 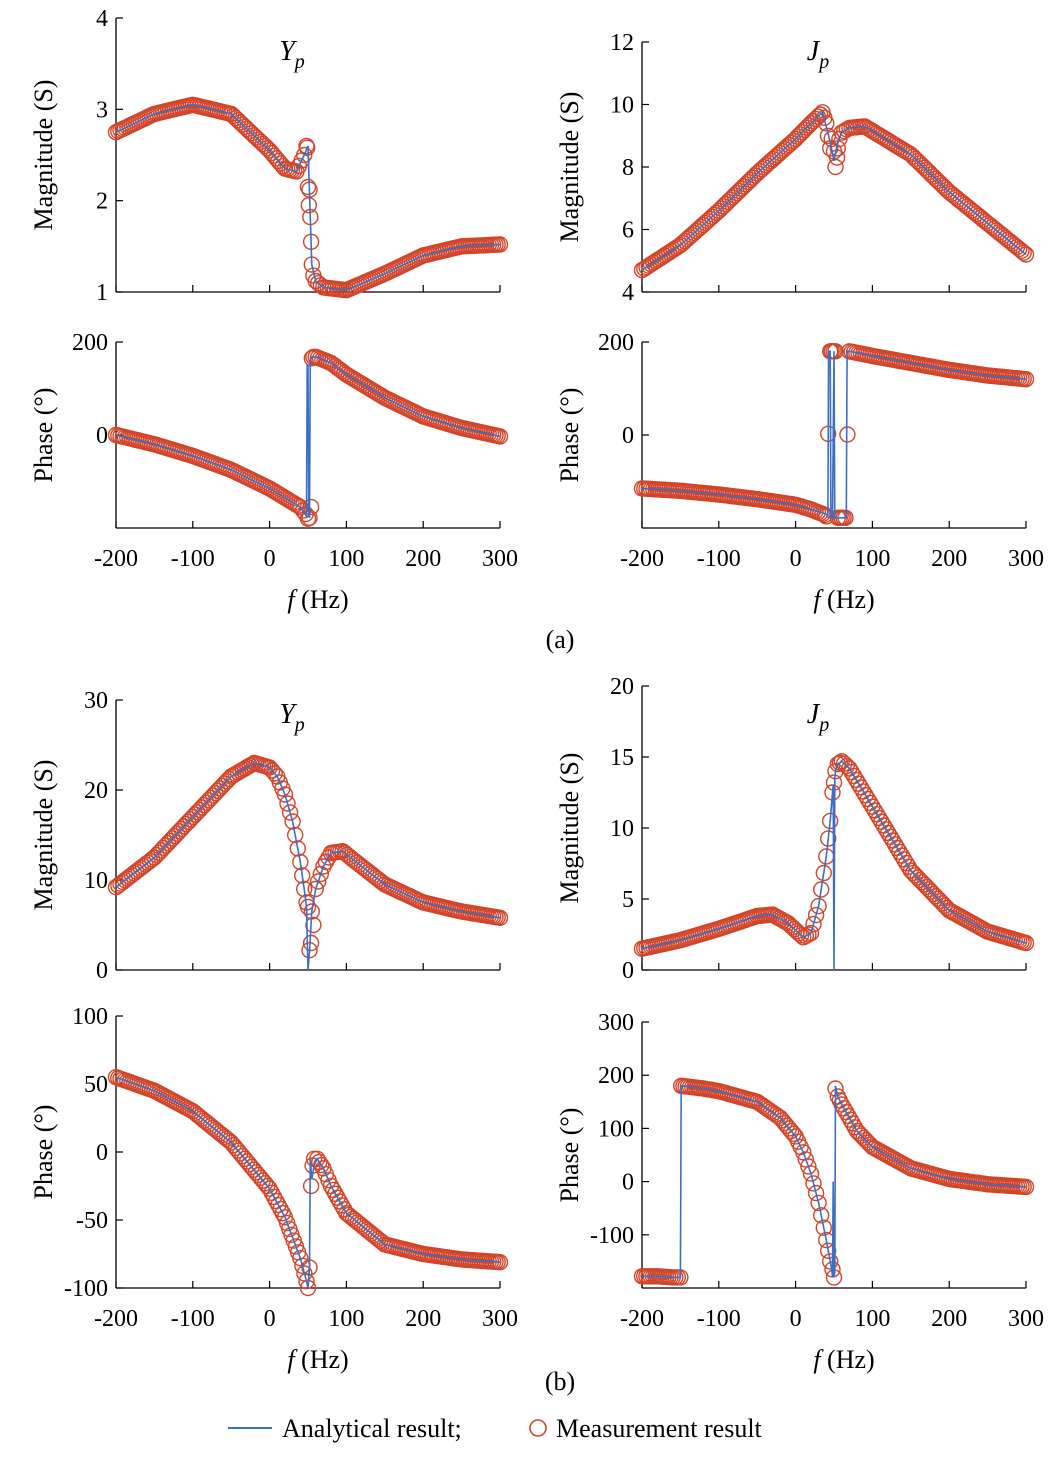 I want to click on panel-a-Jp-magnitude: 4 6 8 10 12 Magnitude (S) Jp, so click(x=795, y=168).